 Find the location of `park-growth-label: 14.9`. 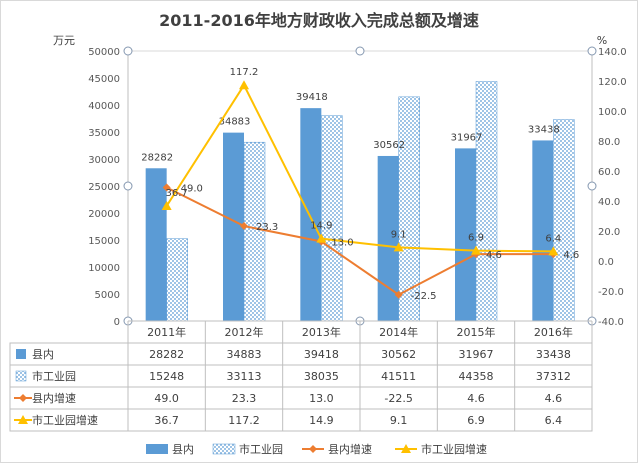

park-growth-label: 14.9 is located at coordinates (321, 226).